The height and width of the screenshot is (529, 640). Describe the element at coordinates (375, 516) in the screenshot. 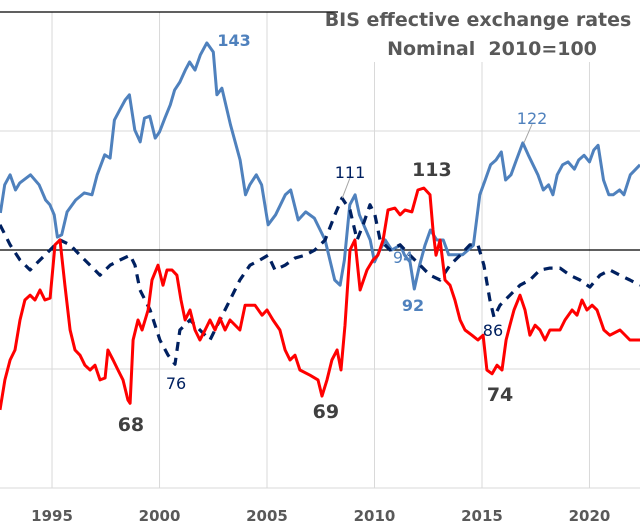

I see `x-tick-label: 2010` at that location.